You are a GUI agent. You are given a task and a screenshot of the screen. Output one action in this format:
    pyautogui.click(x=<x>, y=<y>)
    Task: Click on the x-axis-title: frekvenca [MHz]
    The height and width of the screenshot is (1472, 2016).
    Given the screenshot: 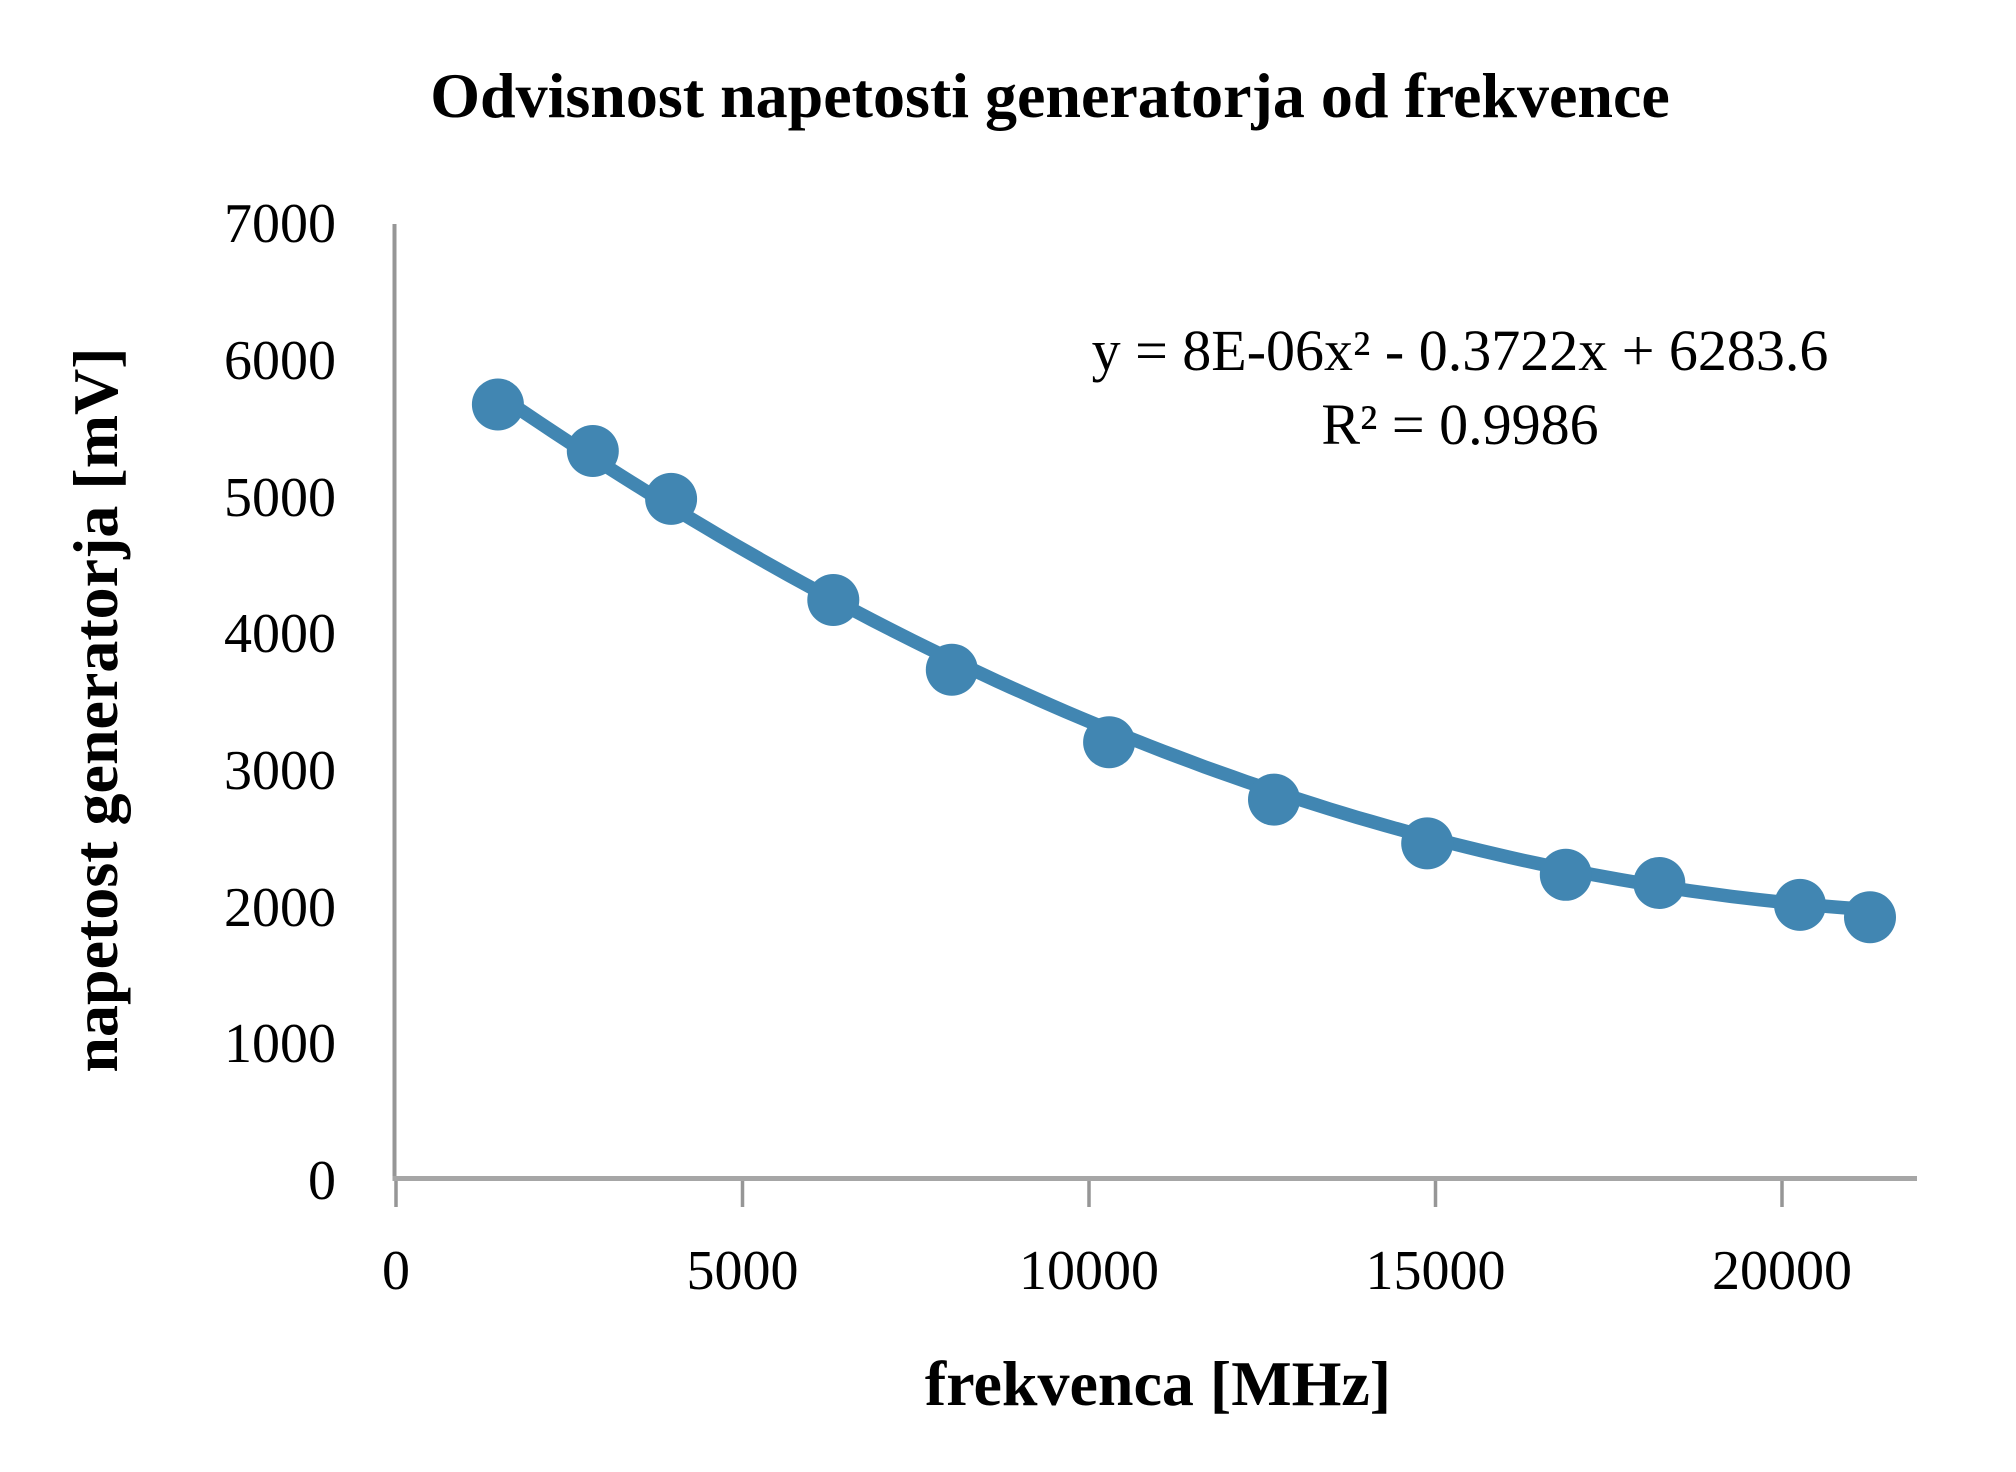 What is the action you would take?
    pyautogui.click(x=1158, y=1383)
    